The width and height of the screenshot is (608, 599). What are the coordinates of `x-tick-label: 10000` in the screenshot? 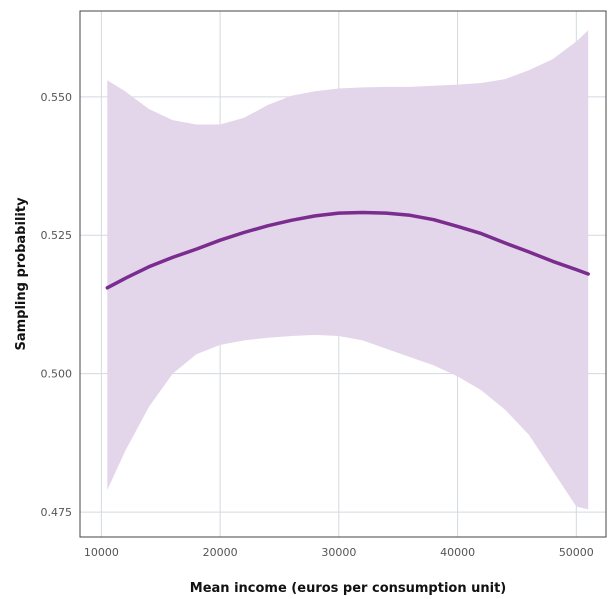 It's located at (101, 552).